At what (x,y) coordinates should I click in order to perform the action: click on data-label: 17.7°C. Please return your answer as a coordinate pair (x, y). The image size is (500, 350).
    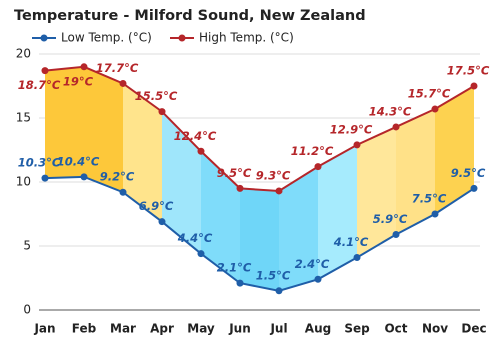
    Looking at the image, I should click on (117, 68).